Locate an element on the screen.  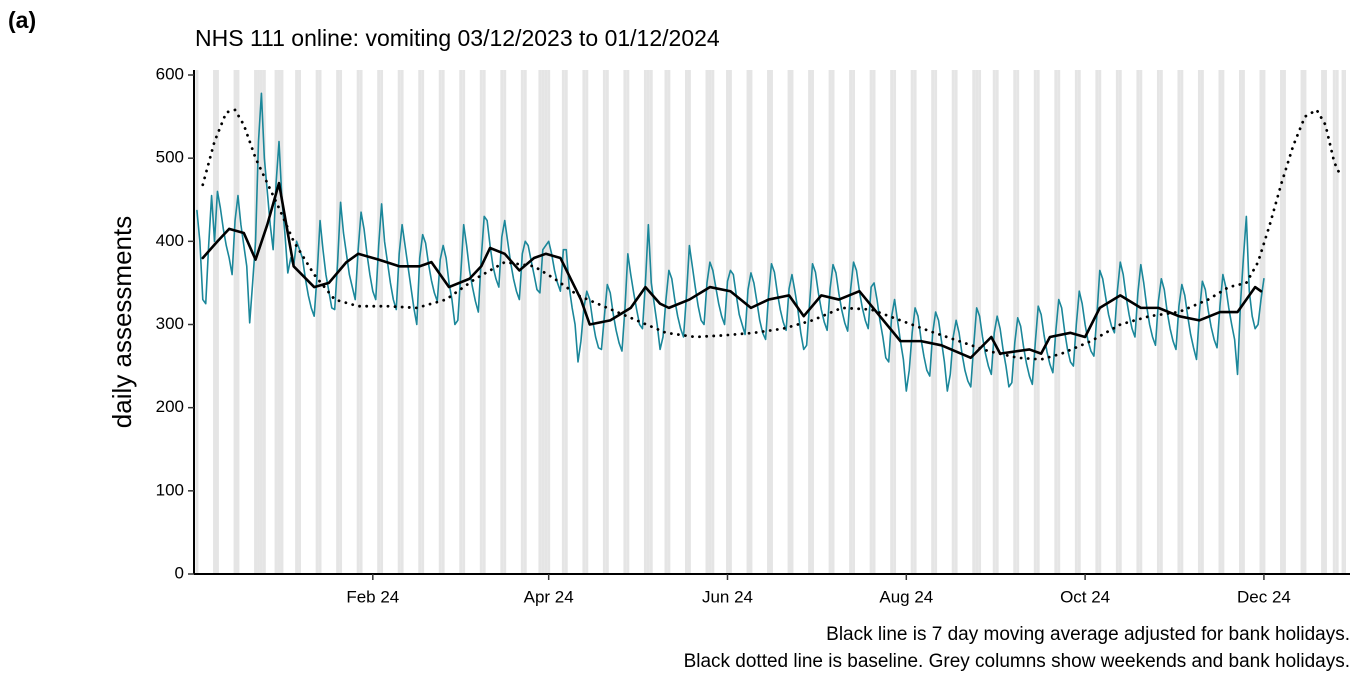
panel-tag: (a) is located at coordinates (22, 20).